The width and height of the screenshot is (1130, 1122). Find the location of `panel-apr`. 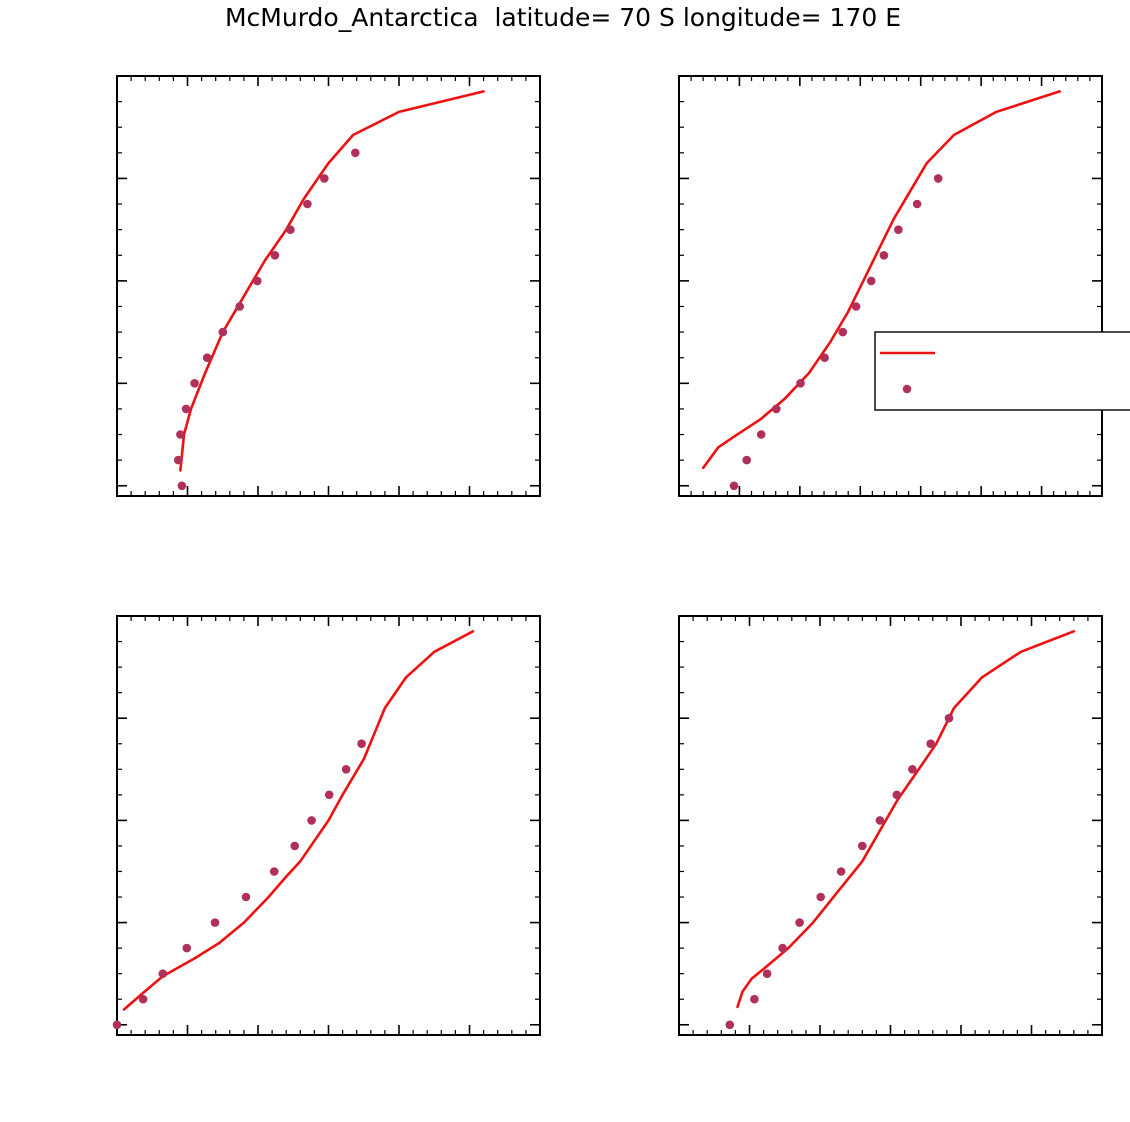

panel-apr is located at coordinates (890, 286).